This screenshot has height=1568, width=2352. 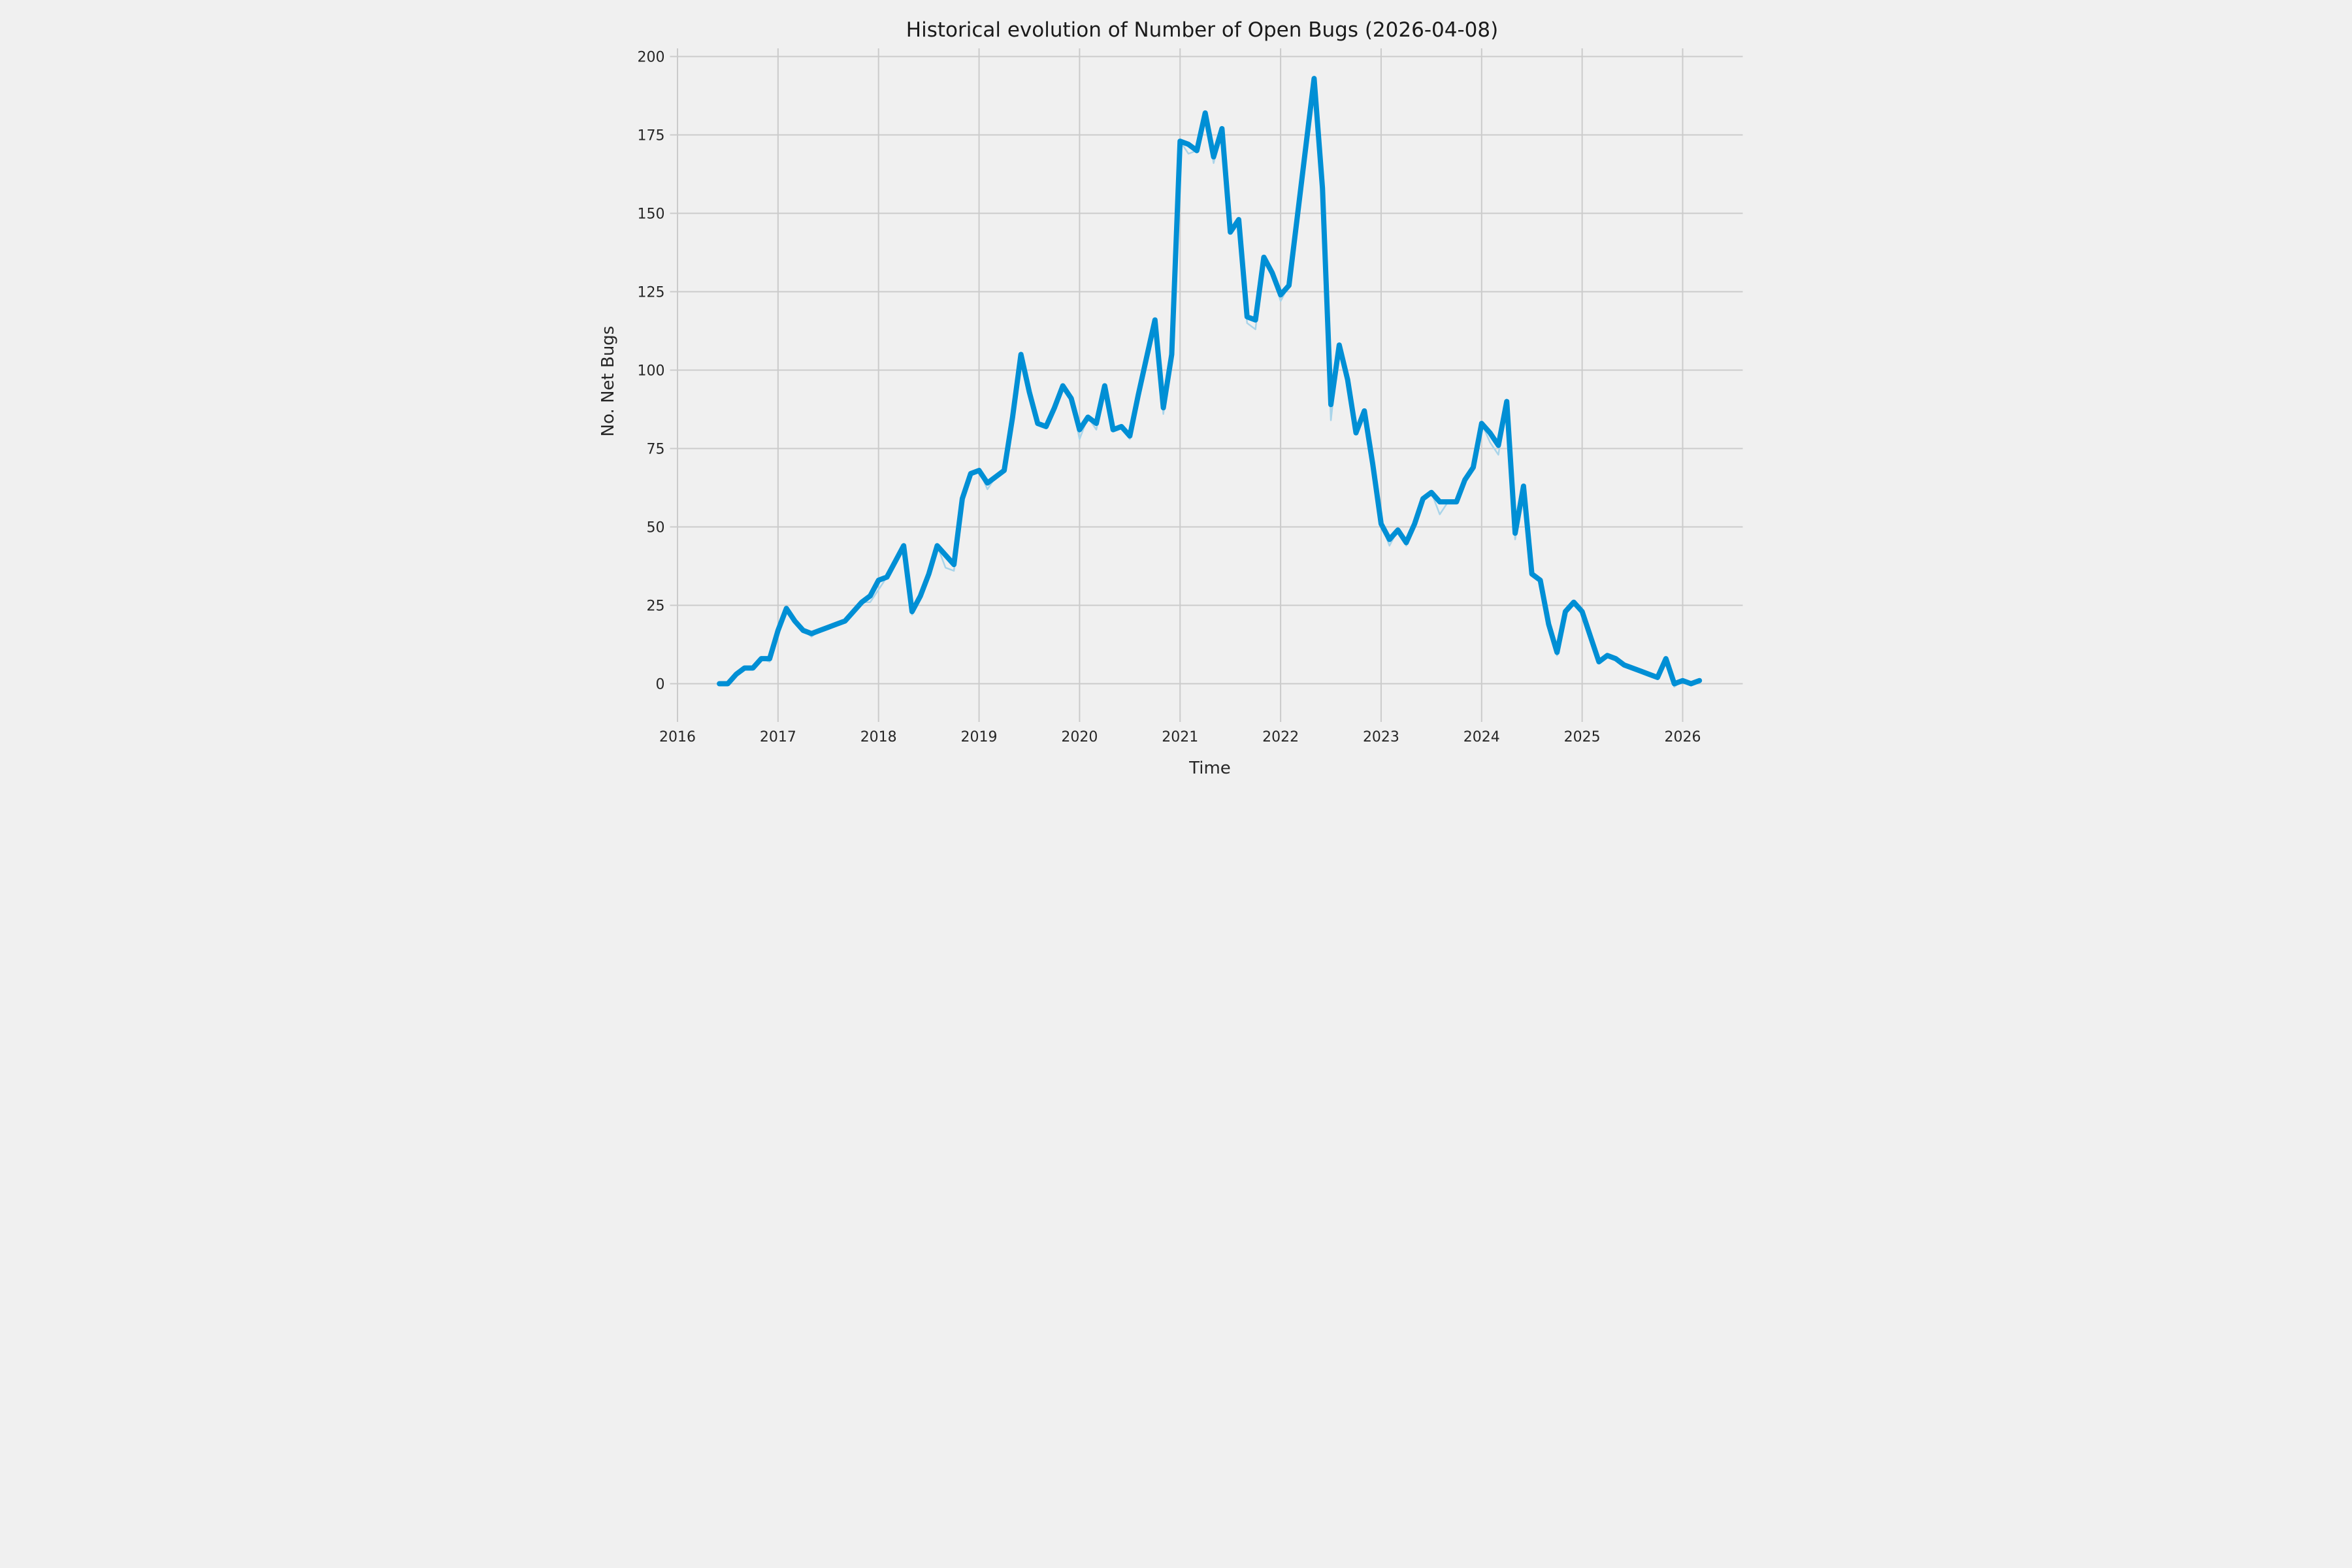 I want to click on y-axis-label: No. Net Bugs, so click(x=608, y=381).